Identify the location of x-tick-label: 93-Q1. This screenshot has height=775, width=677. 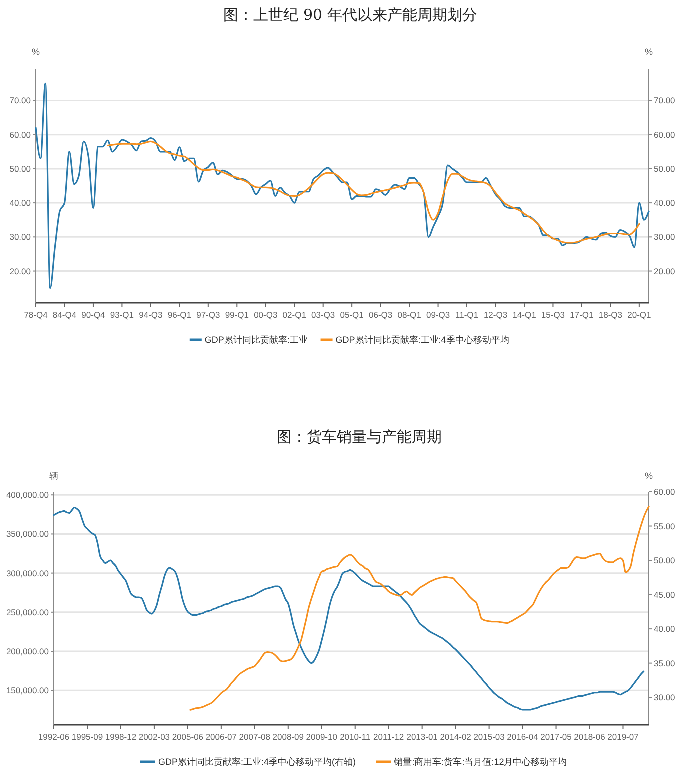
(122, 315).